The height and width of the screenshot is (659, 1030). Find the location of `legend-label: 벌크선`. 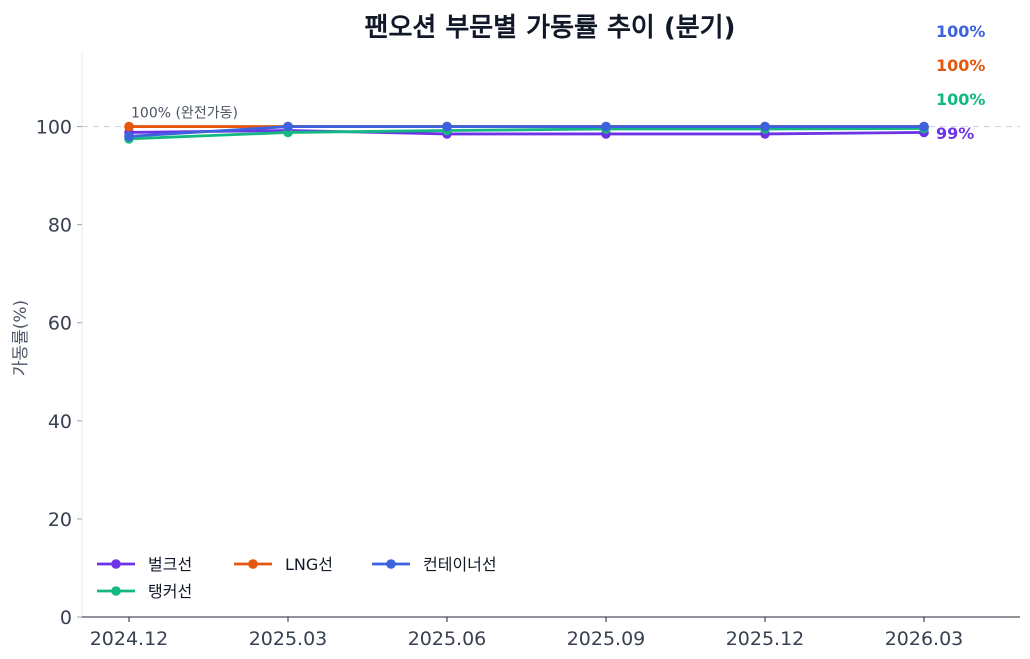

legend-label: 벌크선 is located at coordinates (170, 564).